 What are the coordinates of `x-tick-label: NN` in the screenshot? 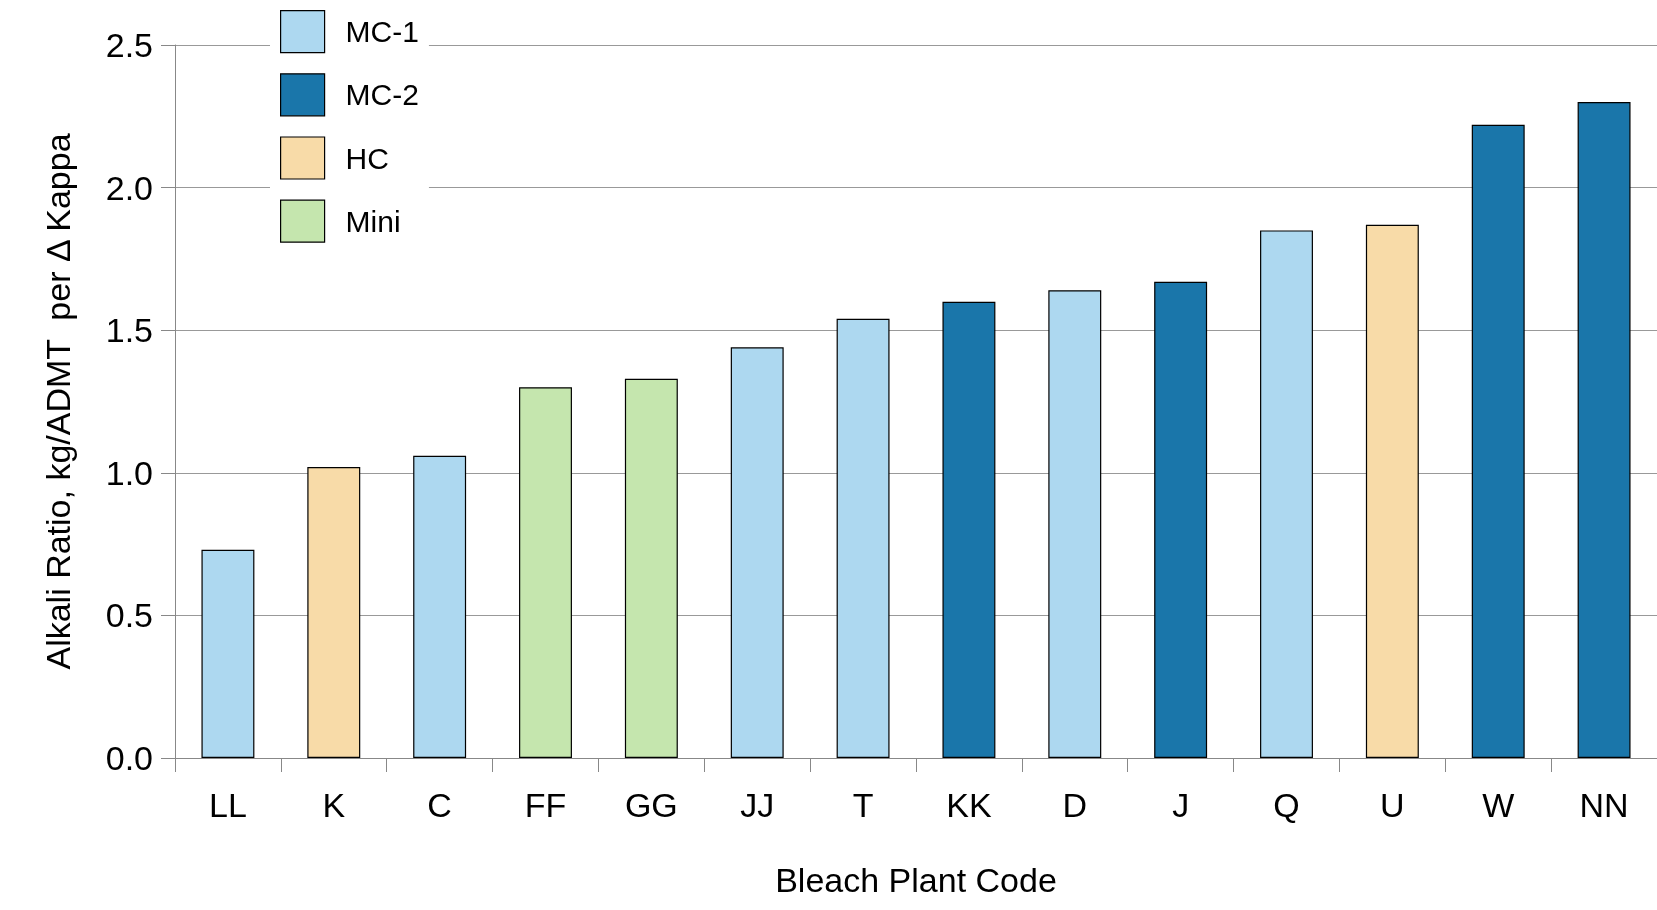 It's located at (1604, 805).